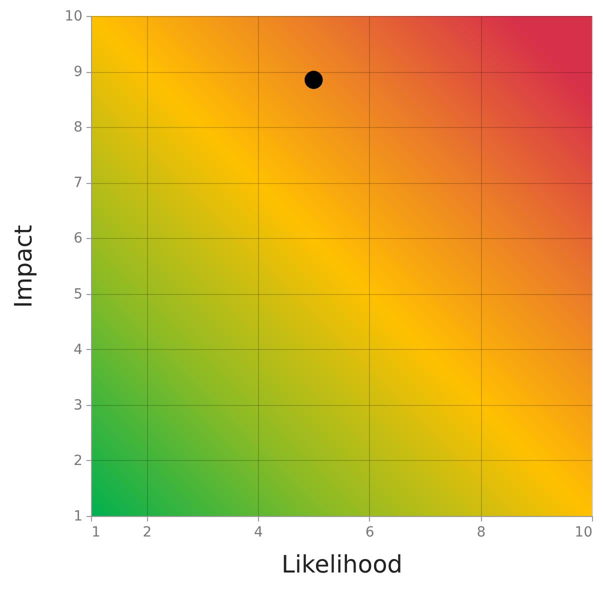  I want to click on y-tick-label: 8, so click(78, 128).